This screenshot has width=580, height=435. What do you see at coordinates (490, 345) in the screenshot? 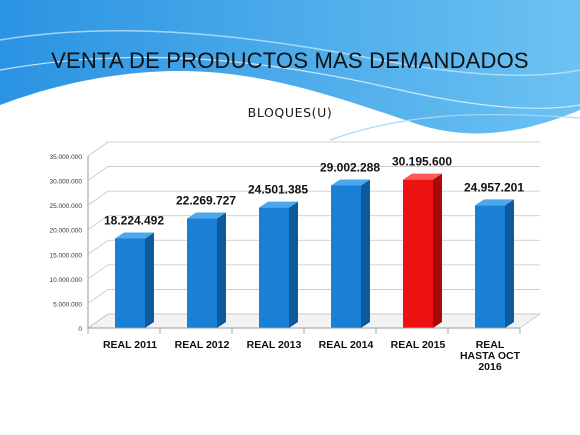
I see `x-tick-label: REAL` at bounding box center [490, 345].